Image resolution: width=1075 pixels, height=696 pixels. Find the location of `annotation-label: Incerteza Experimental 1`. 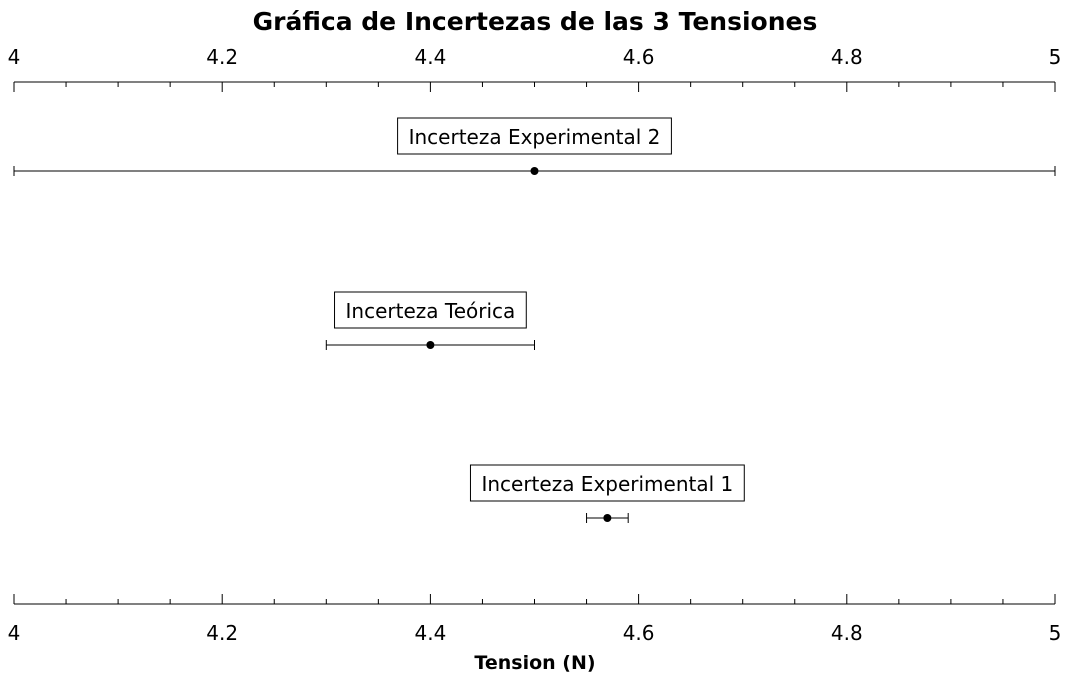

annotation-label: Incerteza Experimental 1 is located at coordinates (607, 484).